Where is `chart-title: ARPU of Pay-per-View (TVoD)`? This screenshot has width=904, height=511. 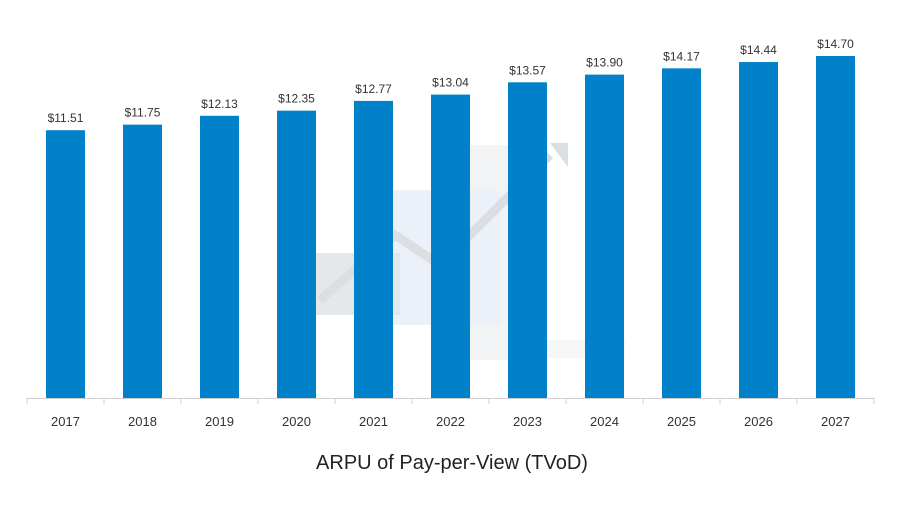 chart-title: ARPU of Pay-per-View (TVoD) is located at coordinates (452, 463).